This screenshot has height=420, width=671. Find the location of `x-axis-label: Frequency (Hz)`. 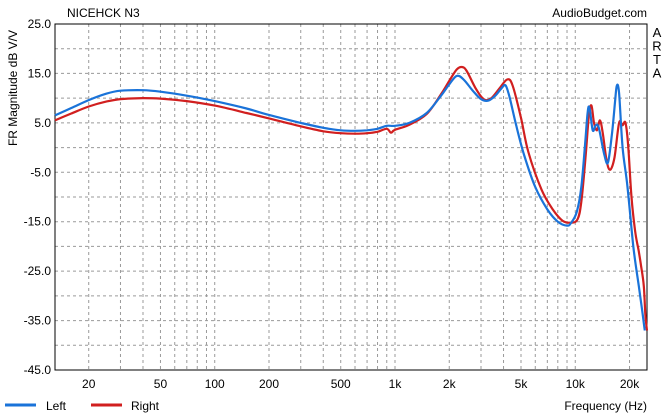

x-axis-label: Frequency (Hz) is located at coordinates (605, 406).